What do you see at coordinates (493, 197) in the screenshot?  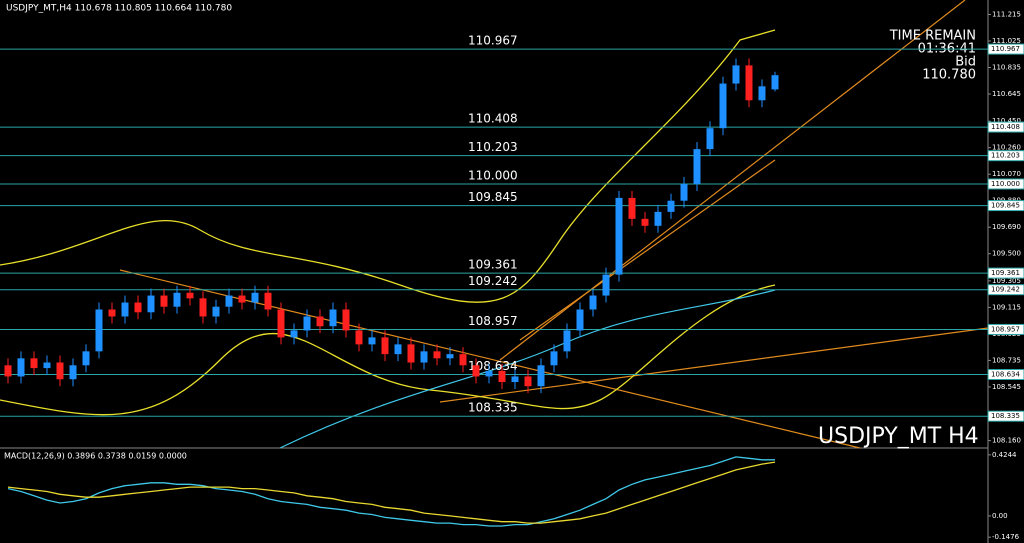 I see `level-label: 109.845` at bounding box center [493, 197].